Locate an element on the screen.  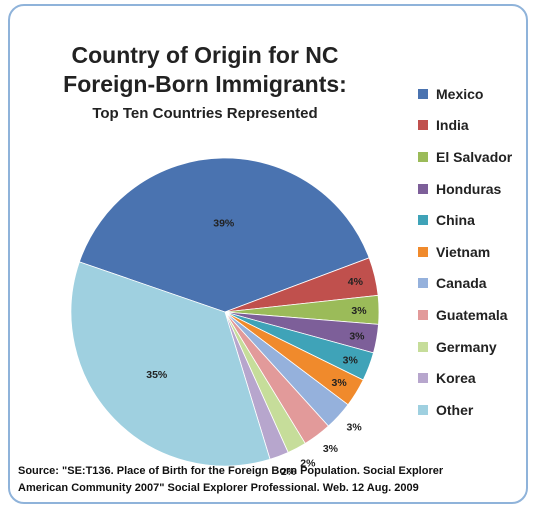
legend-item-mexico: Mexico is located at coordinates (465, 94).